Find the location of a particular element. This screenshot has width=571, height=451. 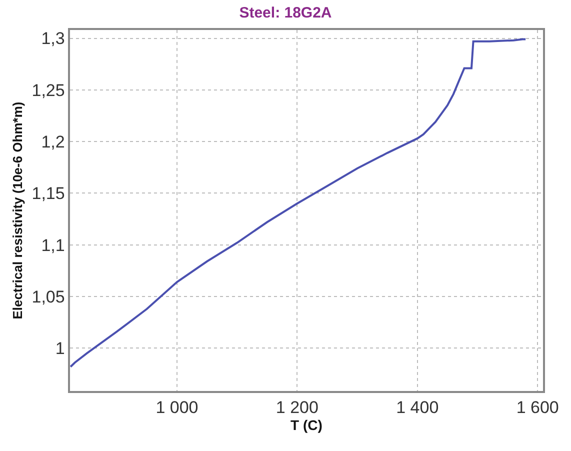

y-tick-label: 1,15 is located at coordinates (48, 194).